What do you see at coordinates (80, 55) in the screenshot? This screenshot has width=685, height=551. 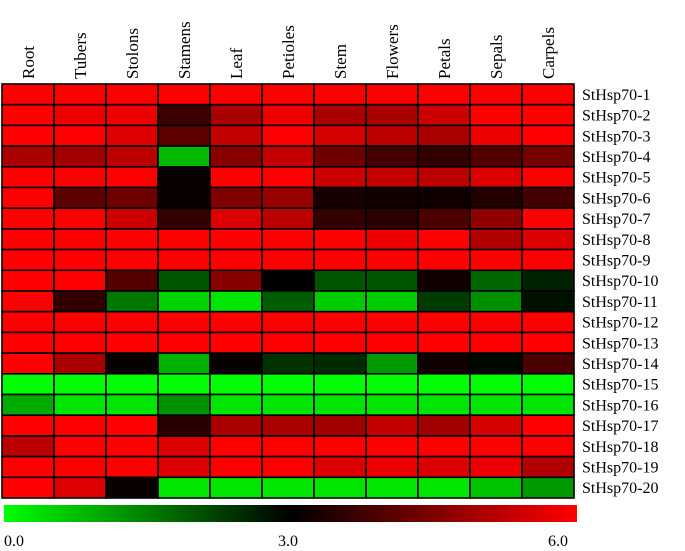 I see `column-label-tubers: Tubers` at bounding box center [80, 55].